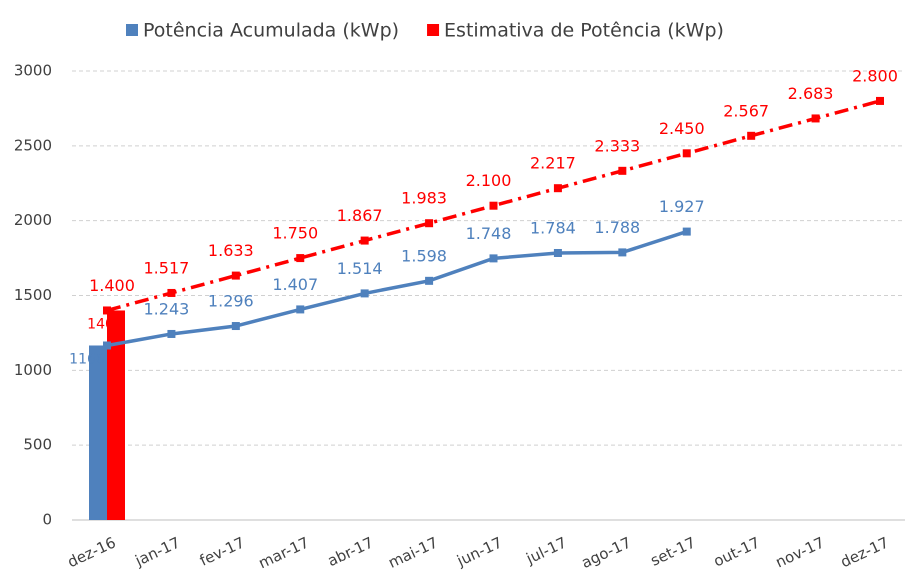 This screenshot has height=580, width=911. What do you see at coordinates (47, 520) in the screenshot?
I see `y-tick-label: 0` at bounding box center [47, 520].